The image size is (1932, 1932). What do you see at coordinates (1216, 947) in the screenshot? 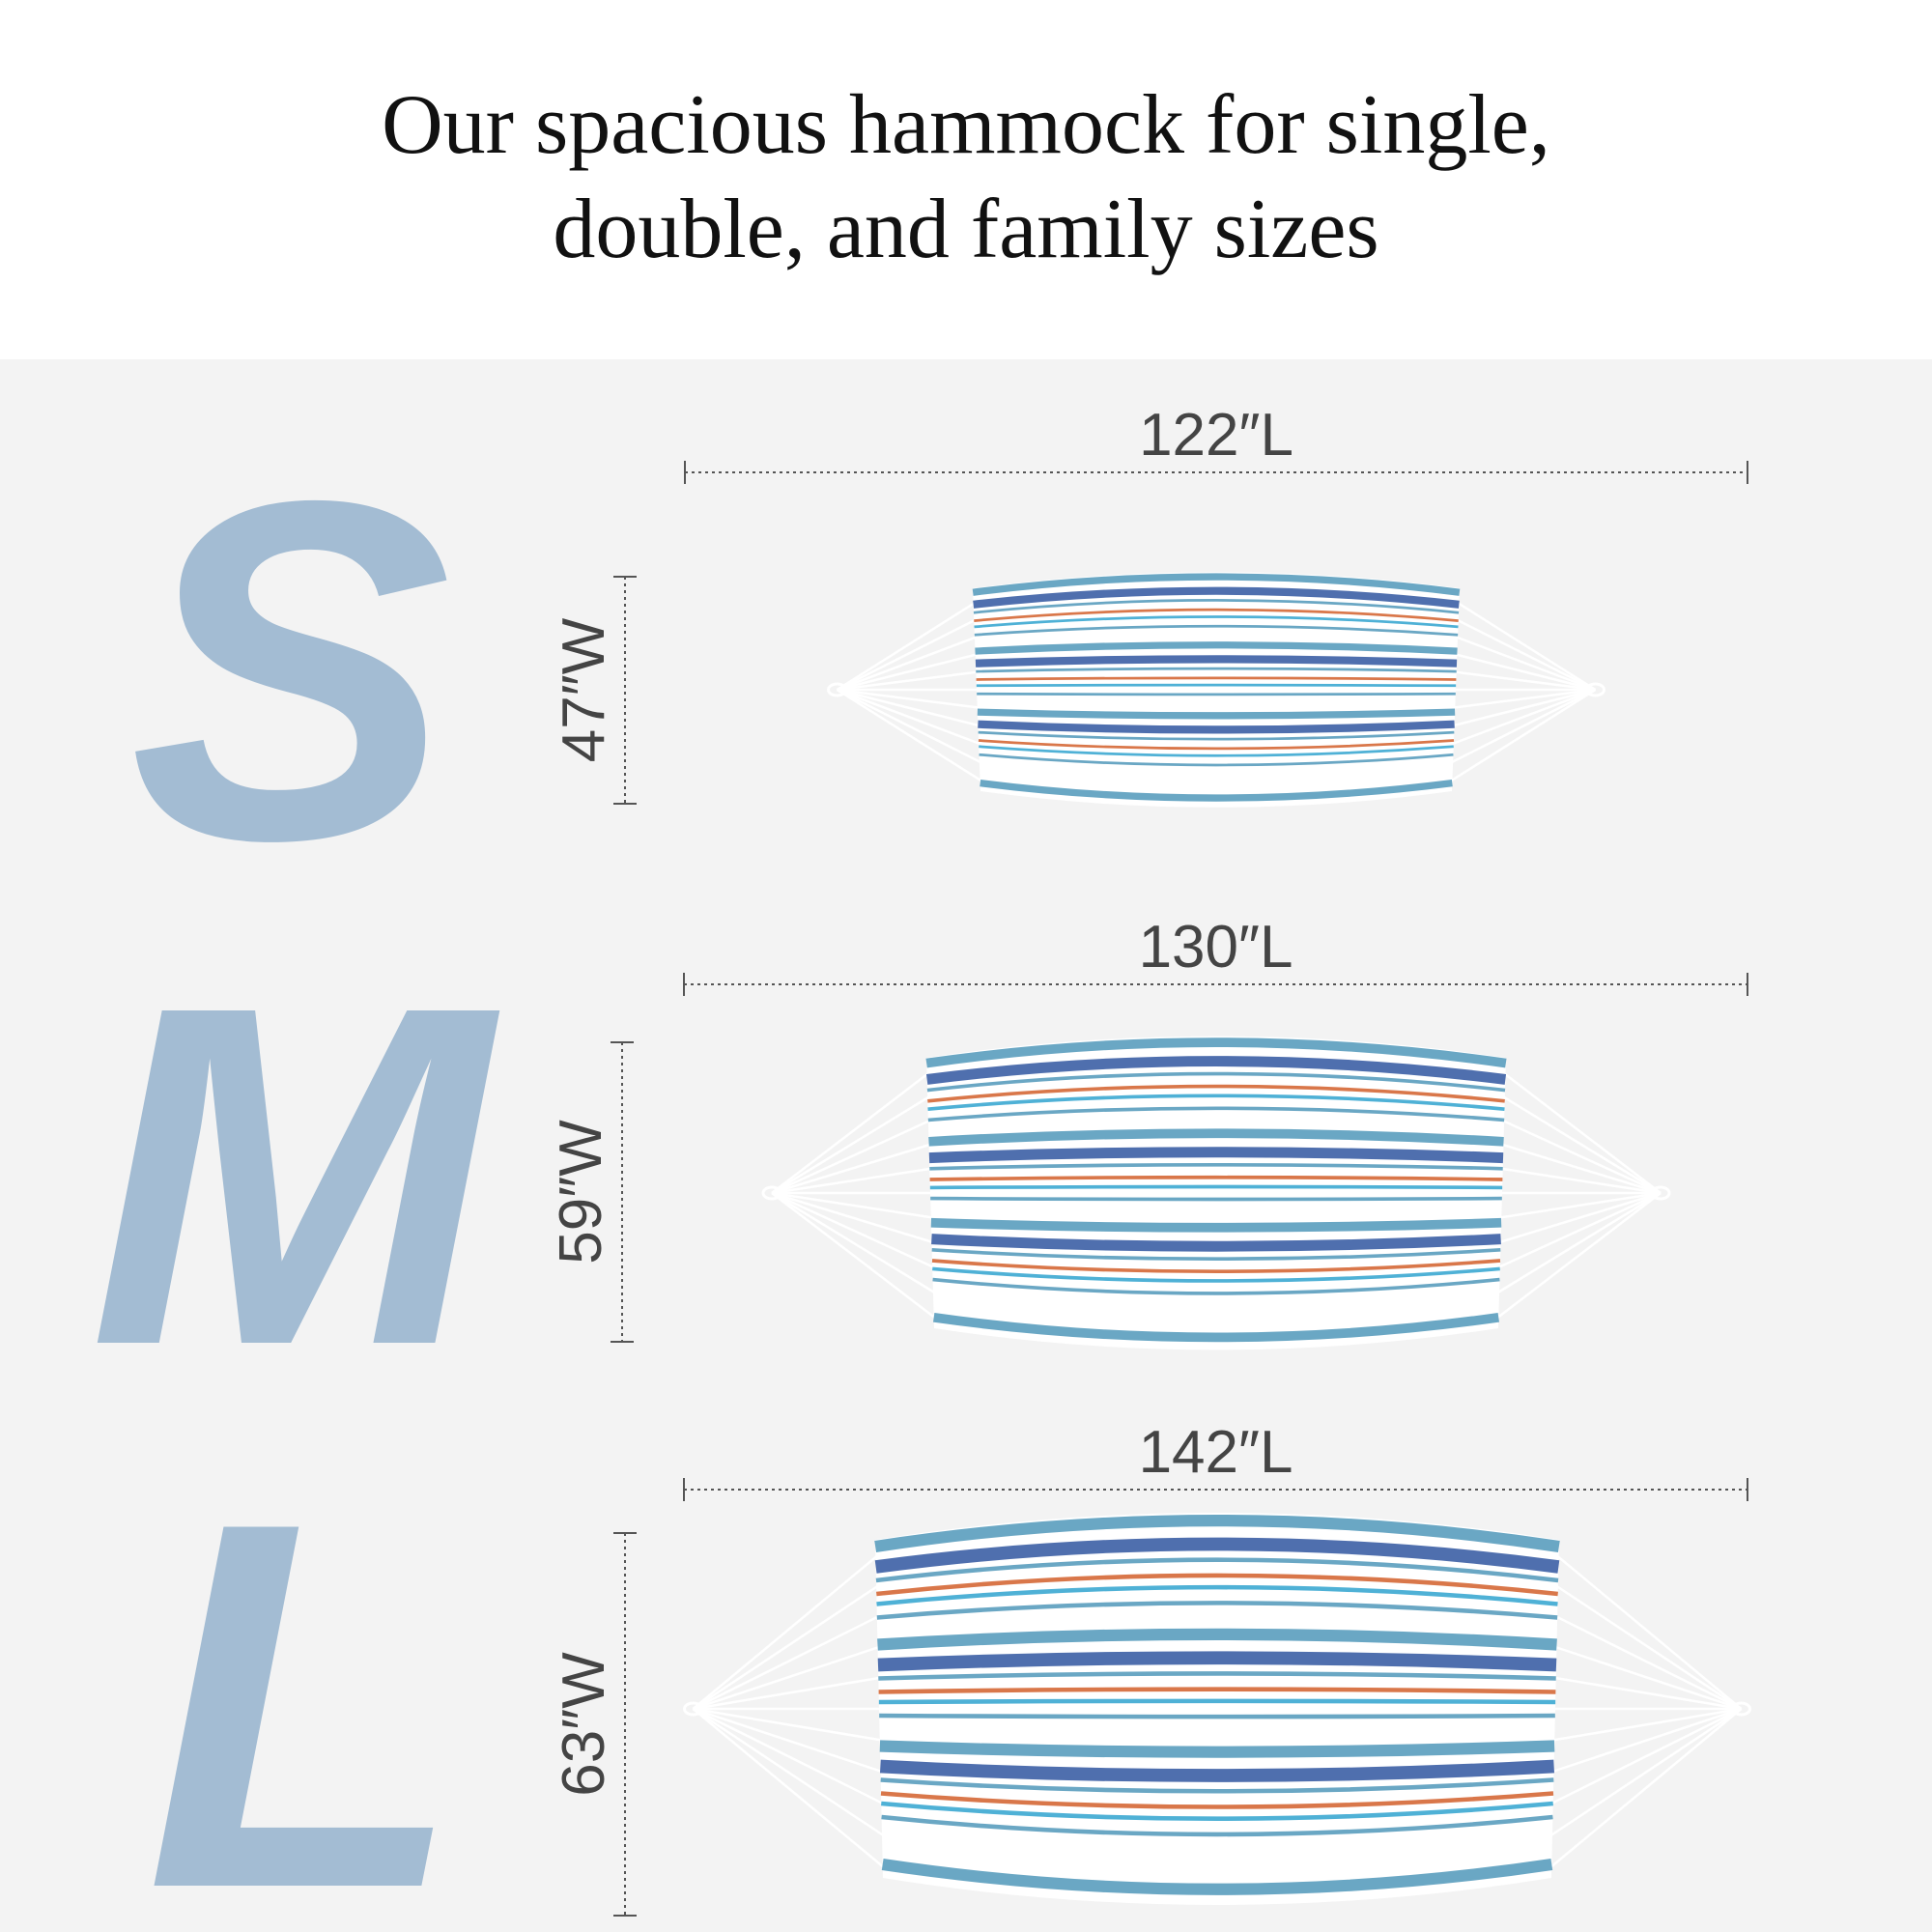
I see `length-label: 130″L` at bounding box center [1216, 947].